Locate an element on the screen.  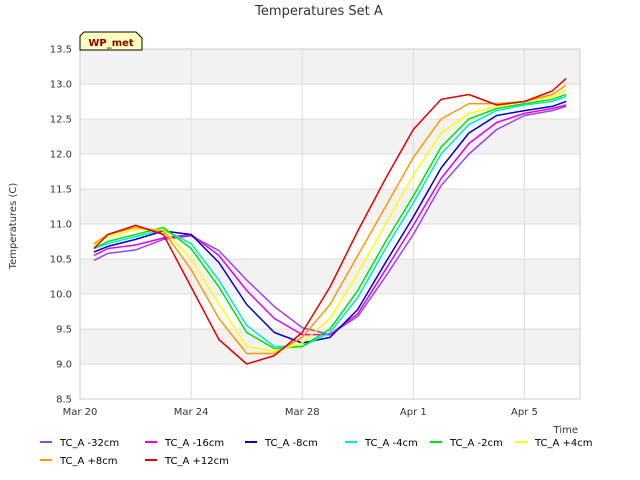
y-tick-label: 8.5 is located at coordinates (64, 400).